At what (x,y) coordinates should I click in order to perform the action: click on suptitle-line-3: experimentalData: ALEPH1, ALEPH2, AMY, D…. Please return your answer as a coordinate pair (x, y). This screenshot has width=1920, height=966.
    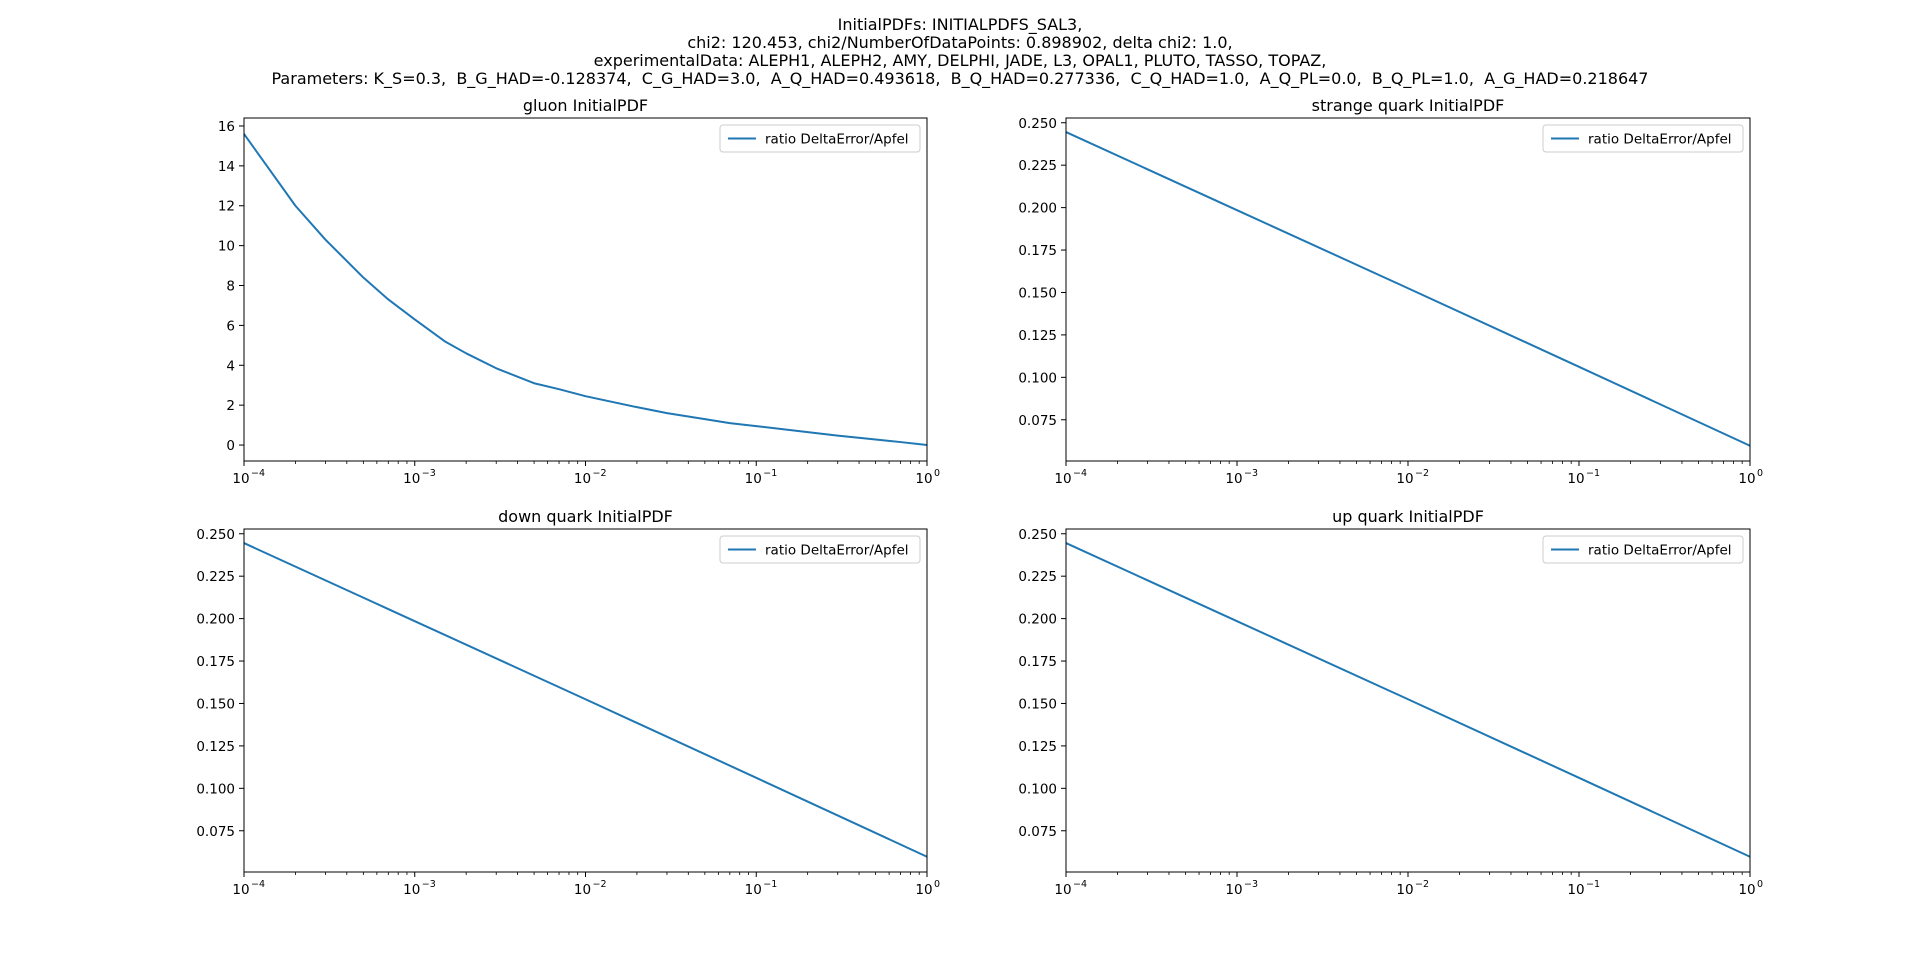
    Looking at the image, I should click on (960, 60).